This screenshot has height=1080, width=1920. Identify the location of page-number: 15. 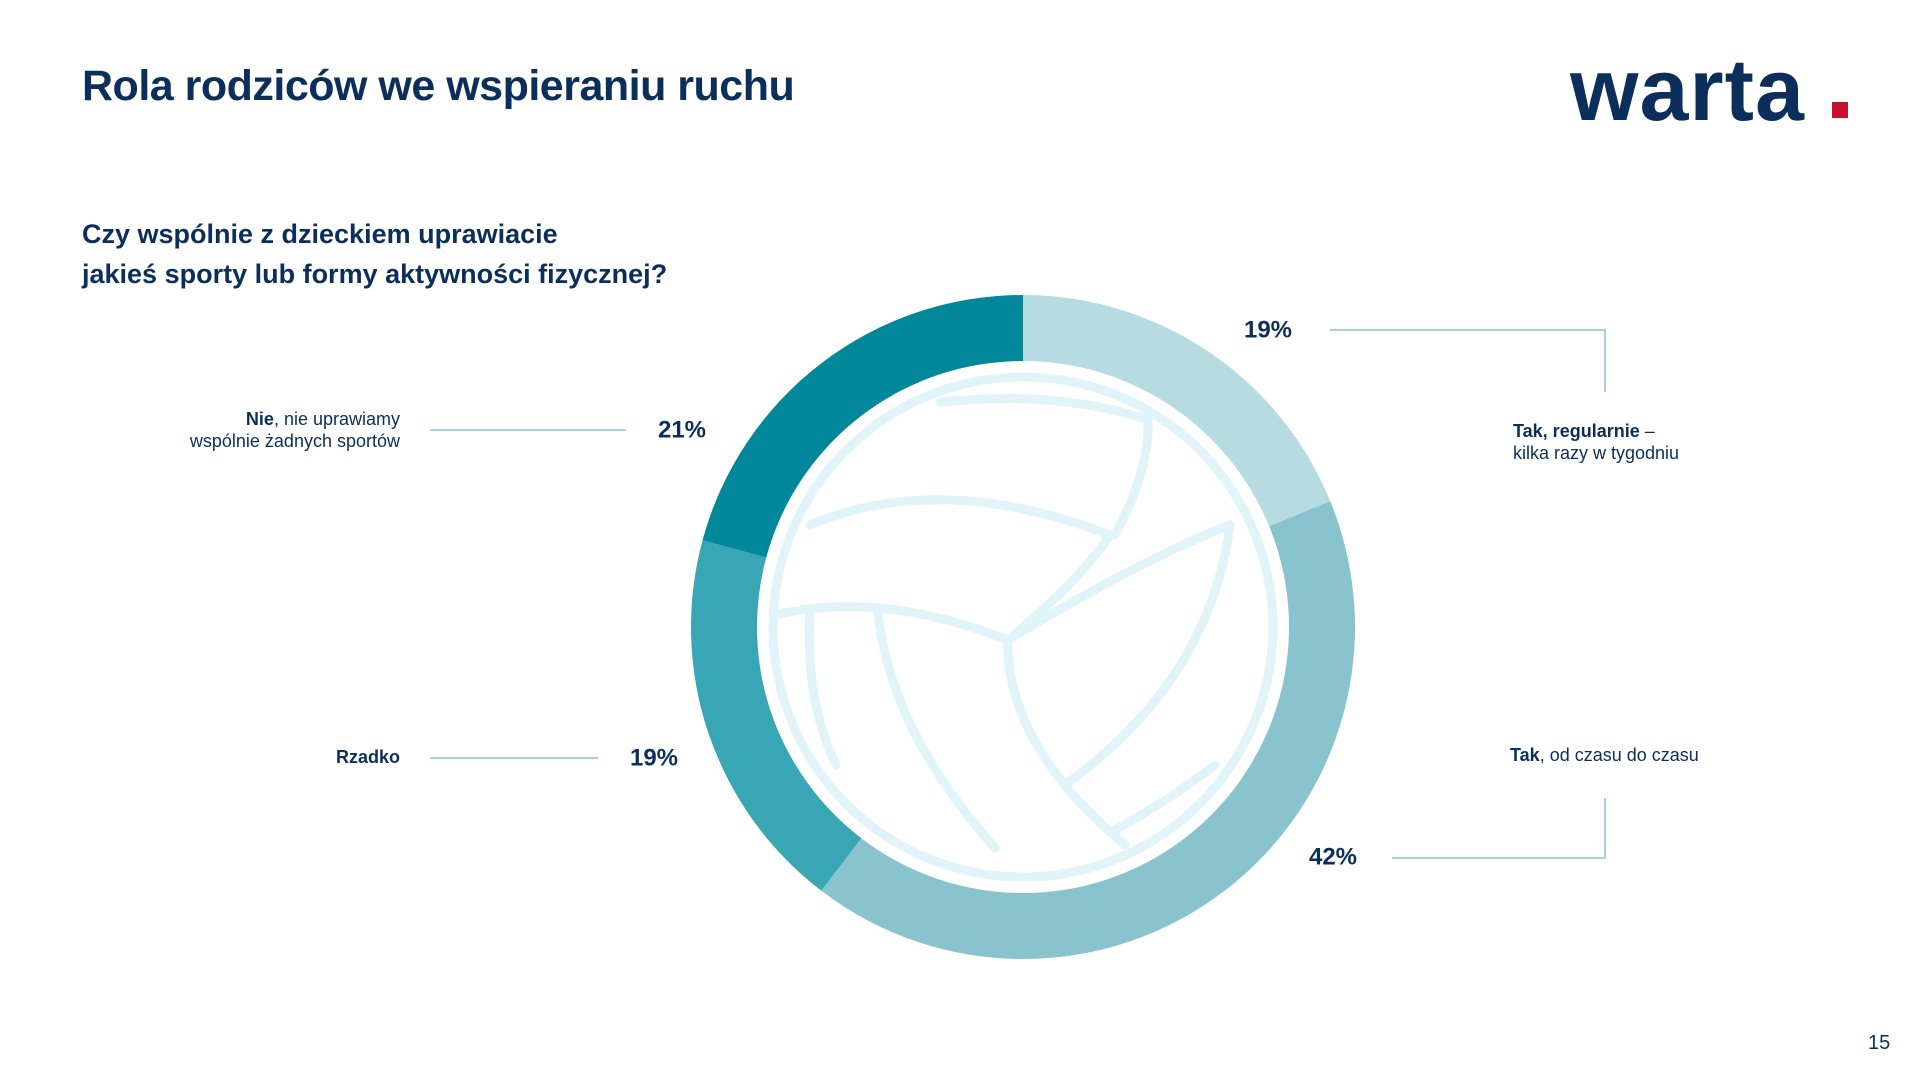
(1879, 1043).